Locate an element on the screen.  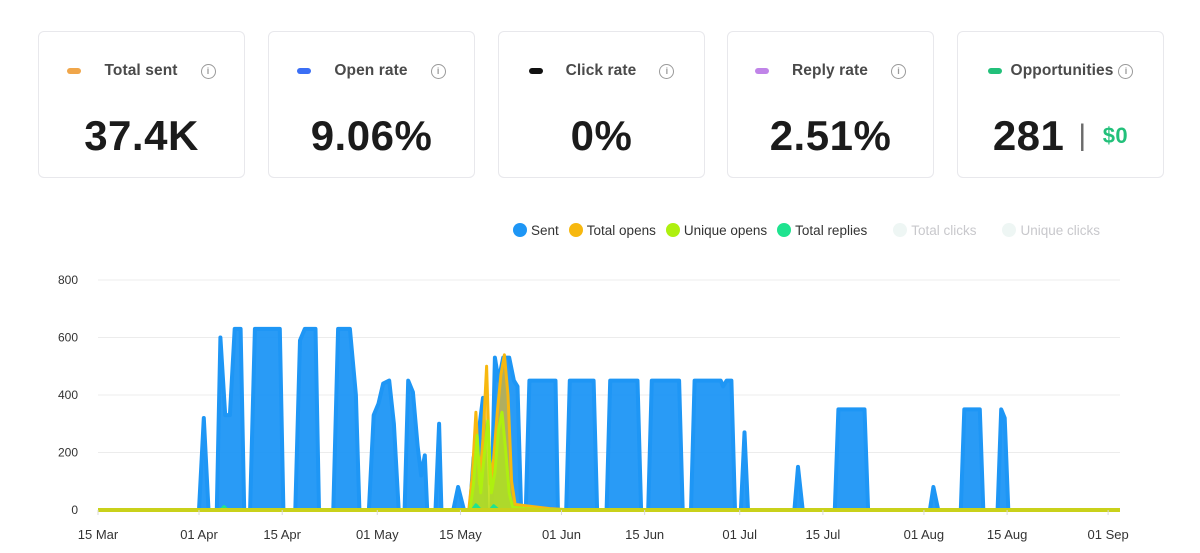
stat-label-opportunities: Opportunities is located at coordinates (1062, 70).